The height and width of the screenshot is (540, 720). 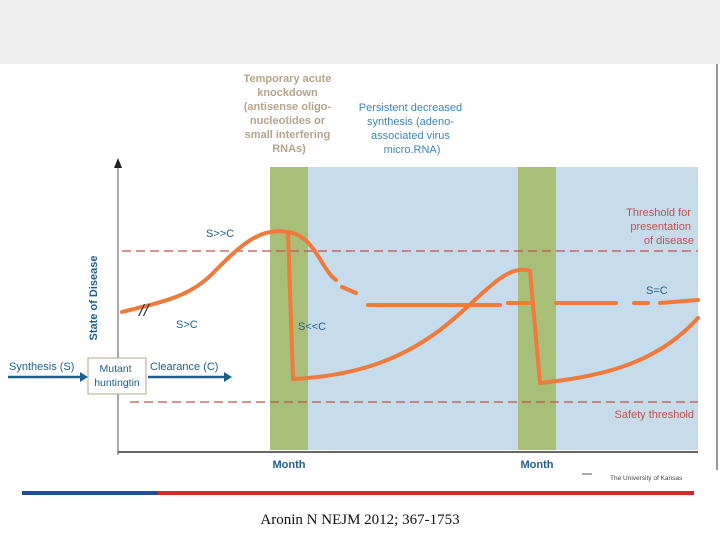 What do you see at coordinates (658, 213) in the screenshot?
I see `threshold-presentation-line-text: Threshold for` at bounding box center [658, 213].